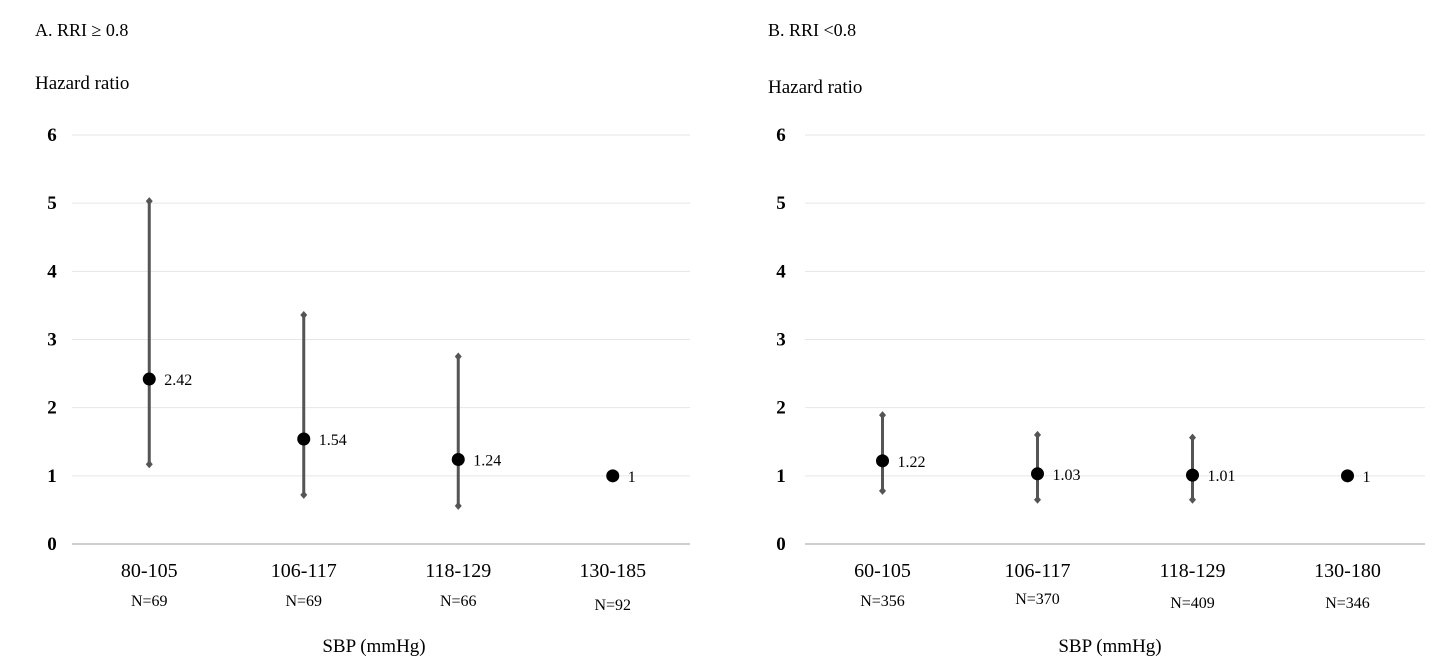  What do you see at coordinates (612, 571) in the screenshot?
I see `x-tick-label: 130-185` at bounding box center [612, 571].